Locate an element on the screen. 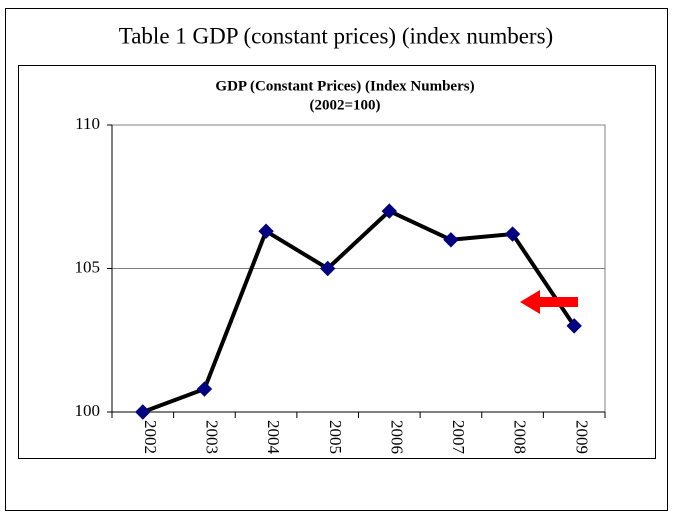 This screenshot has height=514, width=673. x-tick-label: 2009 is located at coordinates (581, 437).